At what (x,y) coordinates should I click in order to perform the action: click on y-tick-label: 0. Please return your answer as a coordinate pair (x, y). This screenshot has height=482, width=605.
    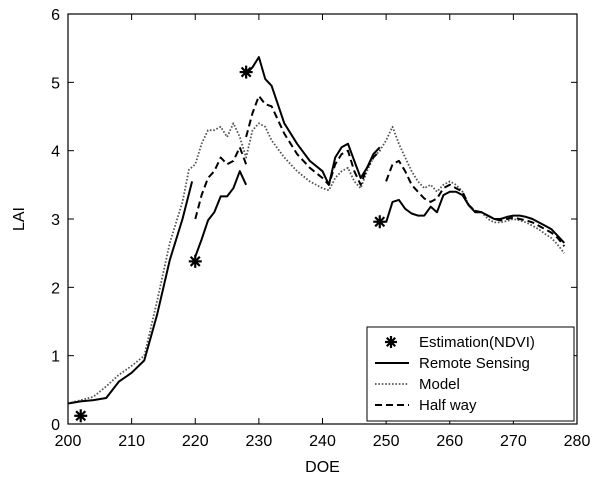
    Looking at the image, I should click on (55, 425).